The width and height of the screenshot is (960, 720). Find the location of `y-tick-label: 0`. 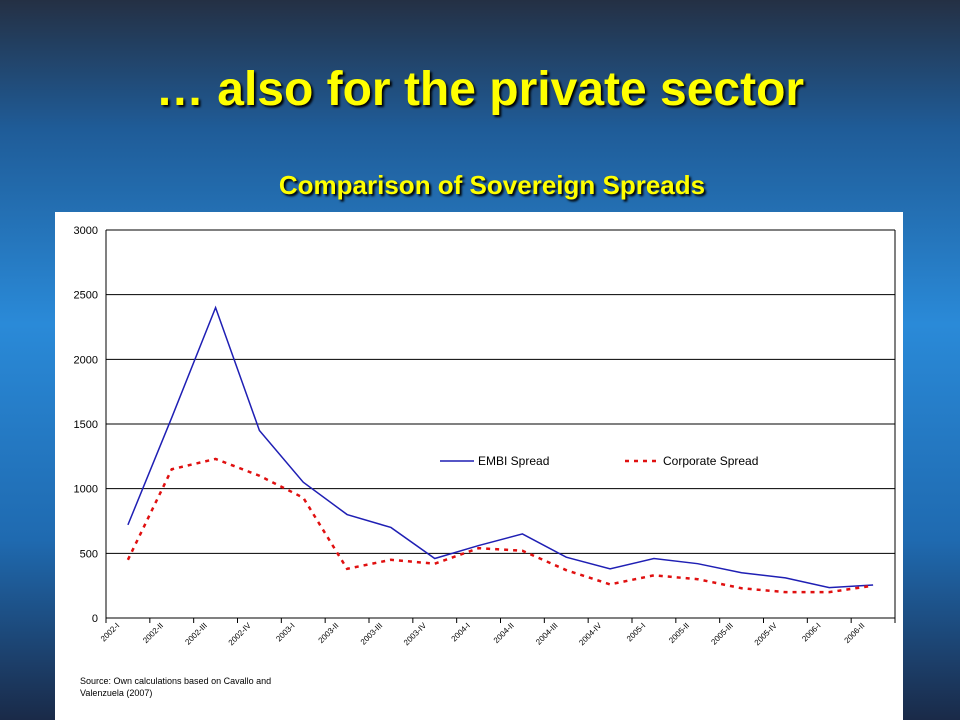

y-tick-label: 0 is located at coordinates (95, 619).